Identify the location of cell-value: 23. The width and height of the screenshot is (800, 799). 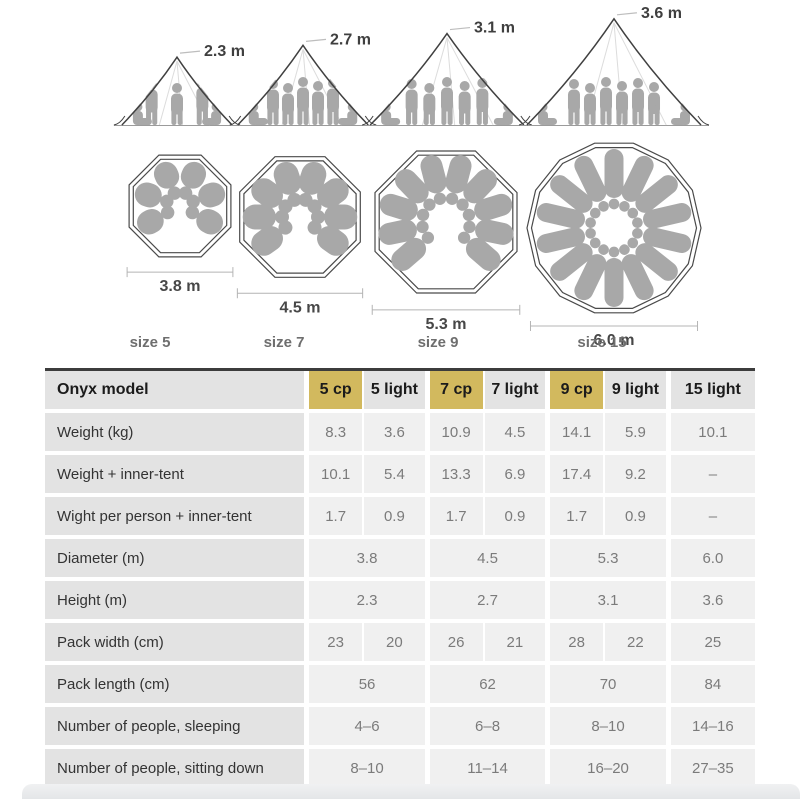
(333, 644).